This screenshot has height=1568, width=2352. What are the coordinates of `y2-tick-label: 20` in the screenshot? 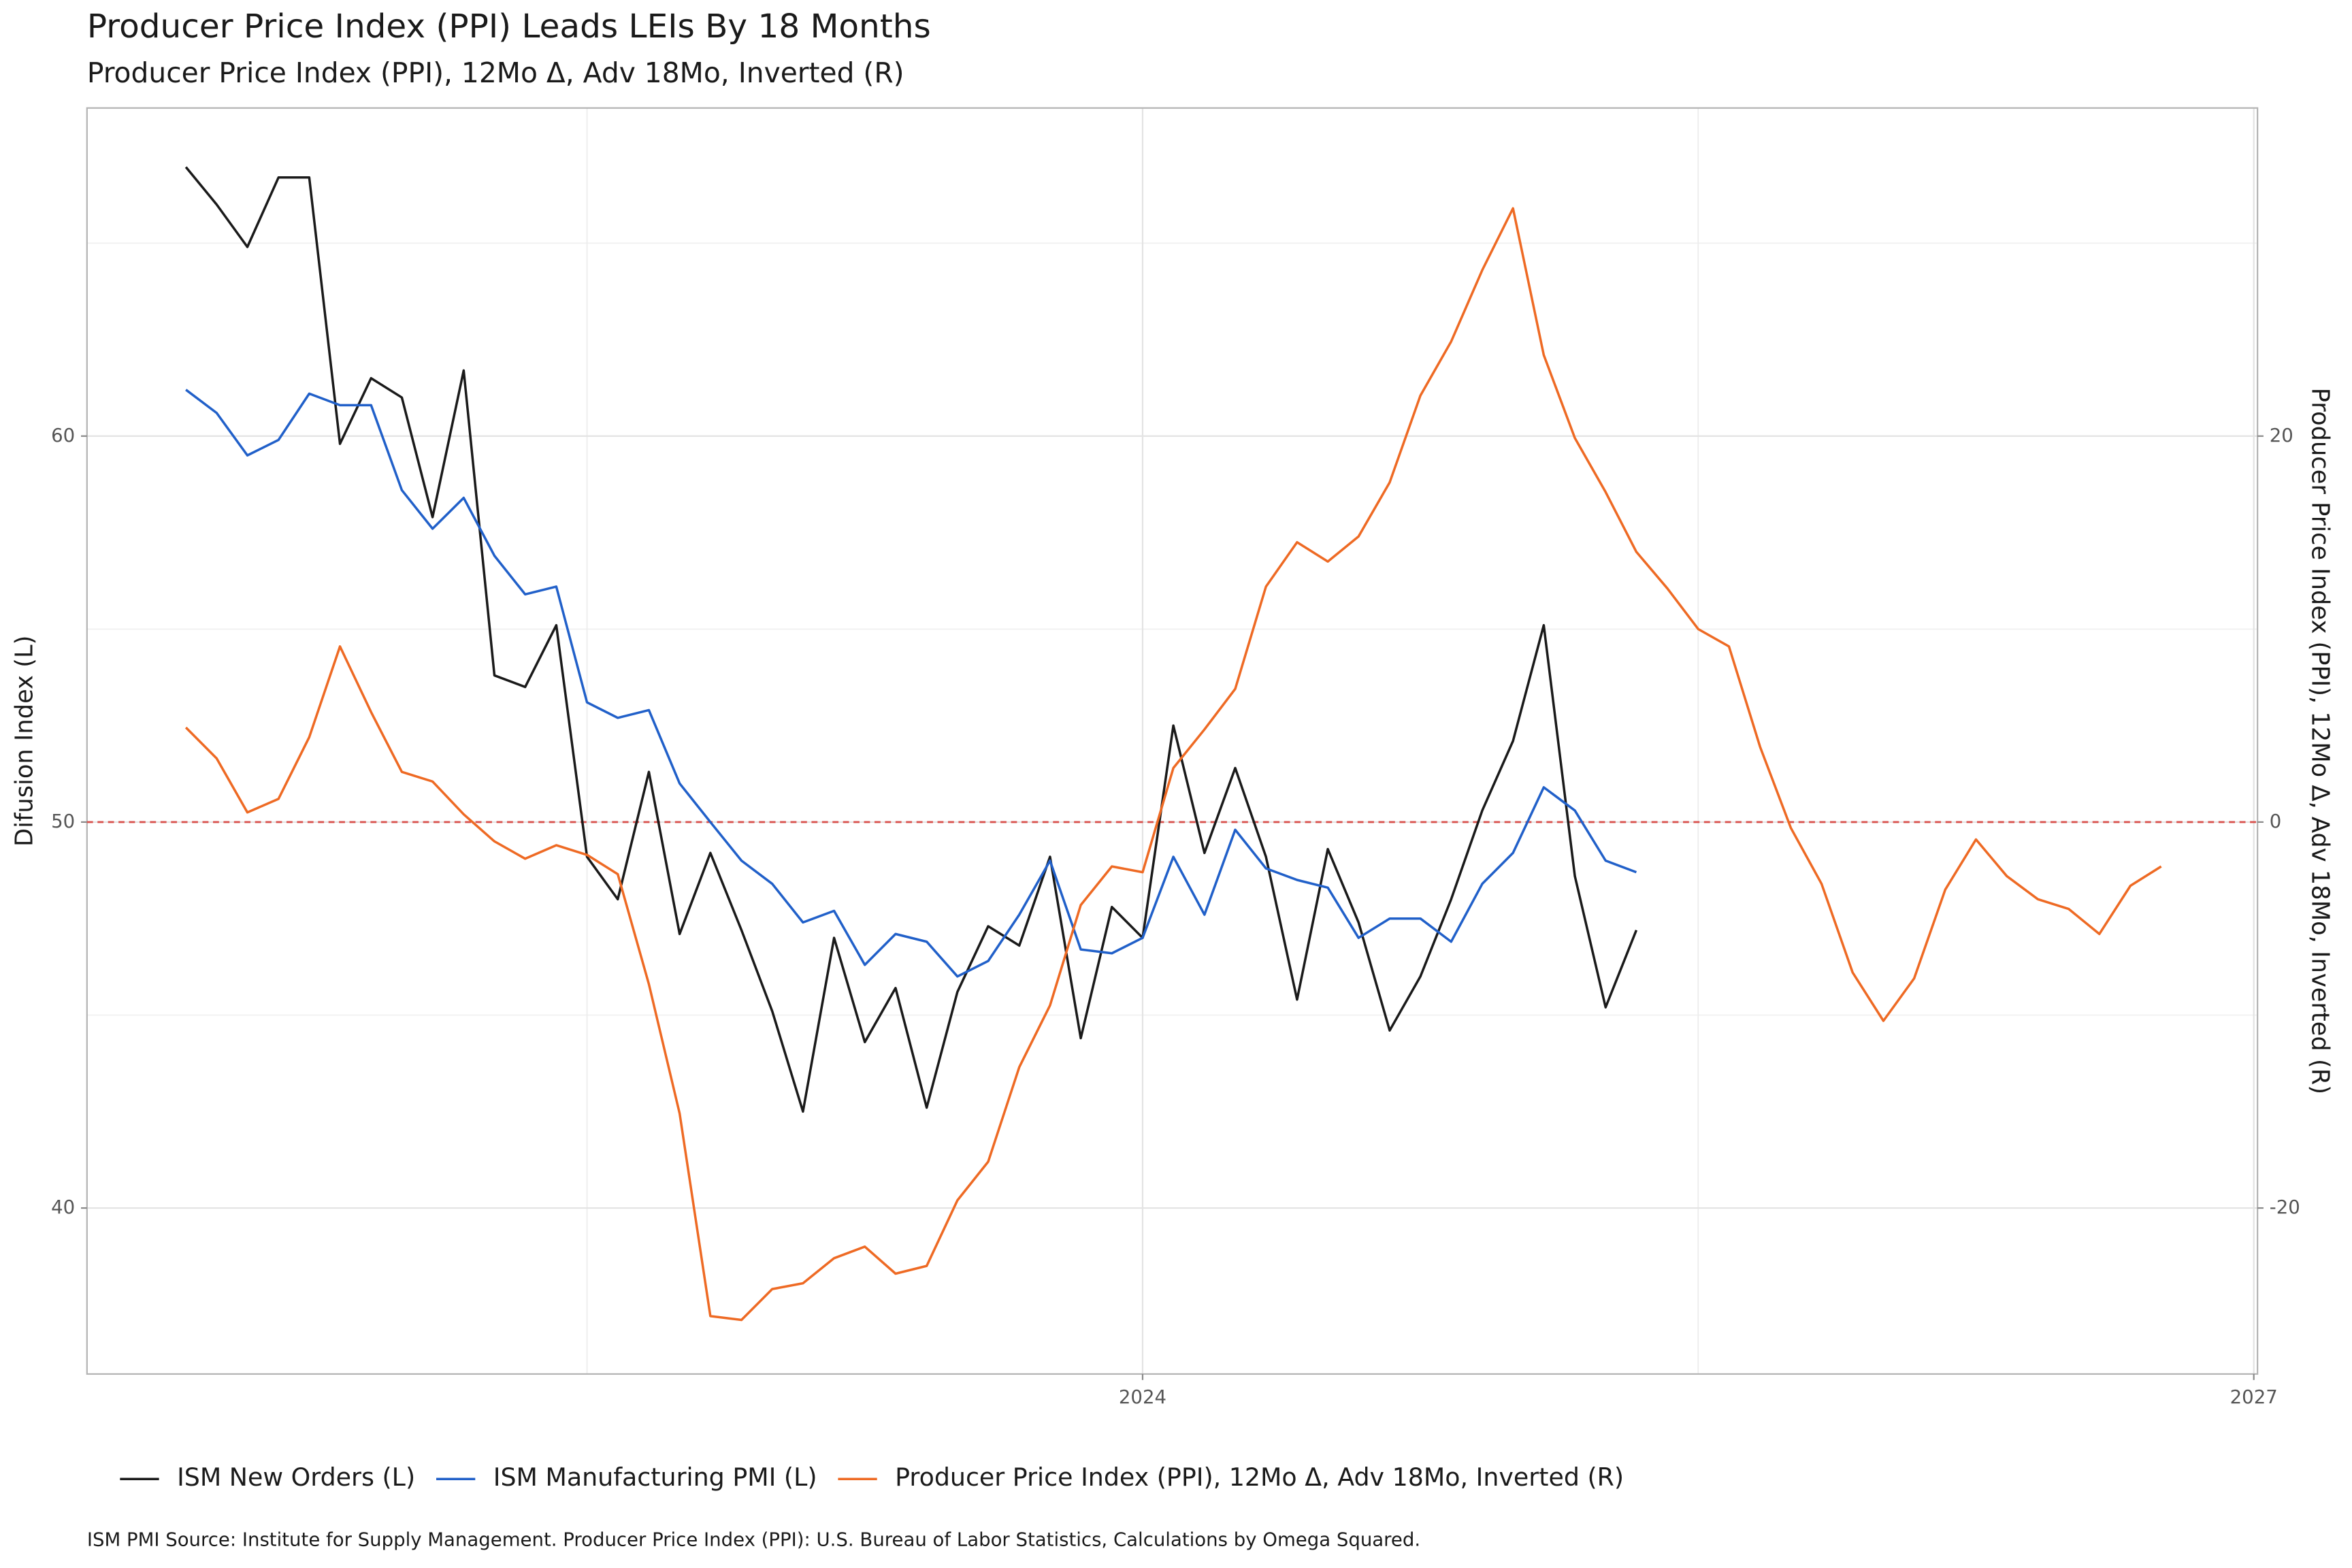 It's located at (2282, 435).